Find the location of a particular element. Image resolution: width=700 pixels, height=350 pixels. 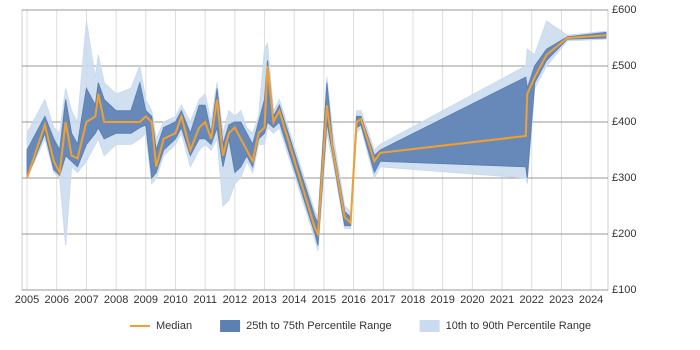

y-tick-label: £300 is located at coordinates (624, 178).